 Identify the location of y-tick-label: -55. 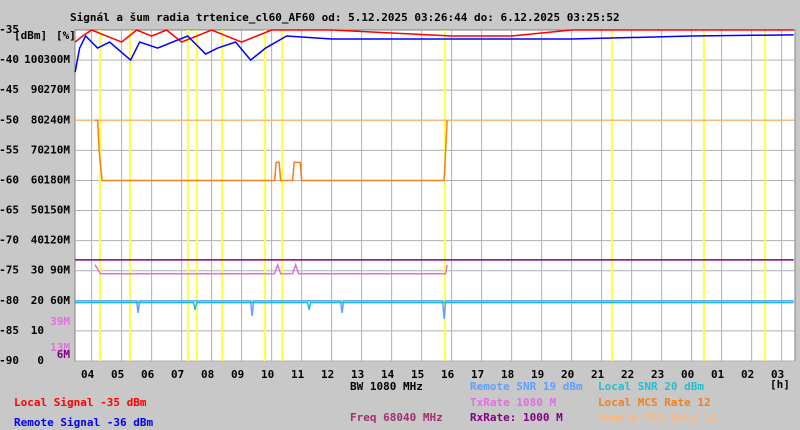
(9, 149).